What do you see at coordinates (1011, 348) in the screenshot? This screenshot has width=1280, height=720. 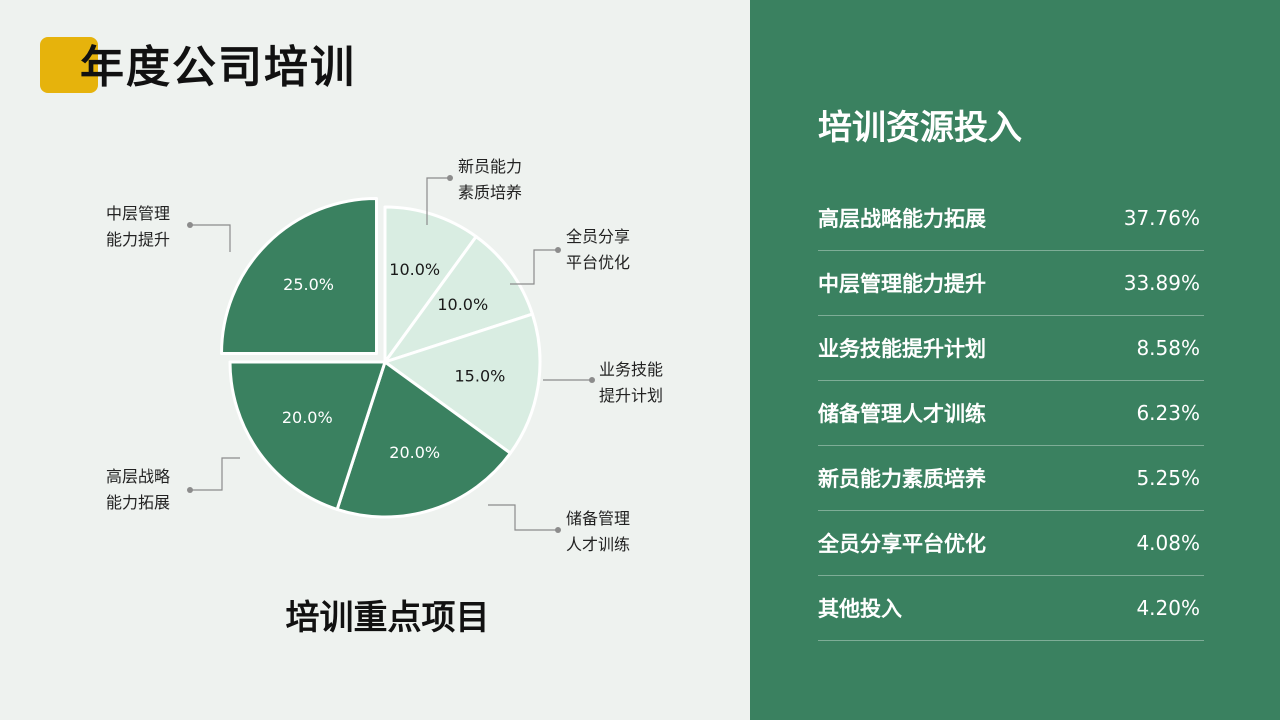 I see `resource-row: 业务技能提升计划 8.58%` at bounding box center [1011, 348].